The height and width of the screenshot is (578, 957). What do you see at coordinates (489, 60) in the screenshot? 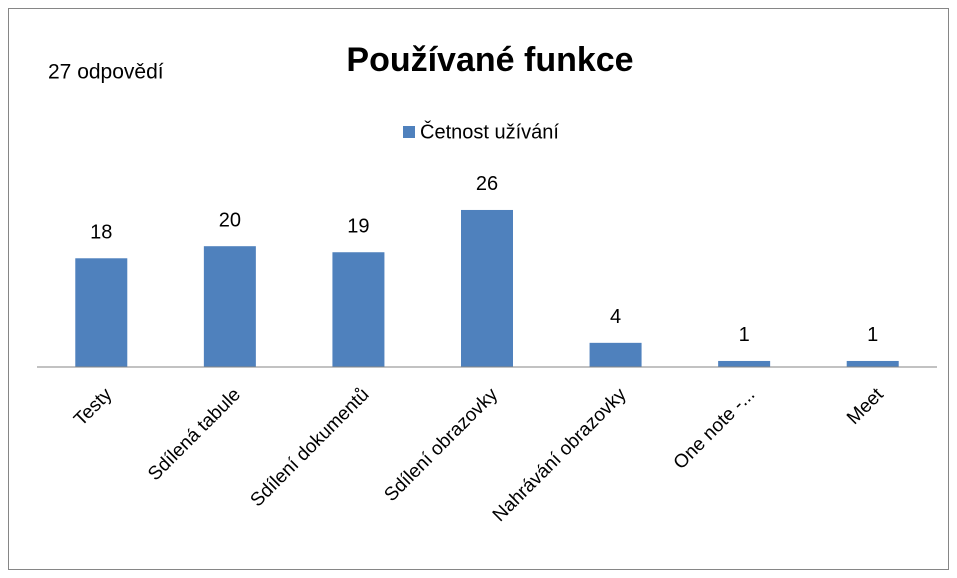
I see `chart-title: Používané funkce` at bounding box center [489, 60].